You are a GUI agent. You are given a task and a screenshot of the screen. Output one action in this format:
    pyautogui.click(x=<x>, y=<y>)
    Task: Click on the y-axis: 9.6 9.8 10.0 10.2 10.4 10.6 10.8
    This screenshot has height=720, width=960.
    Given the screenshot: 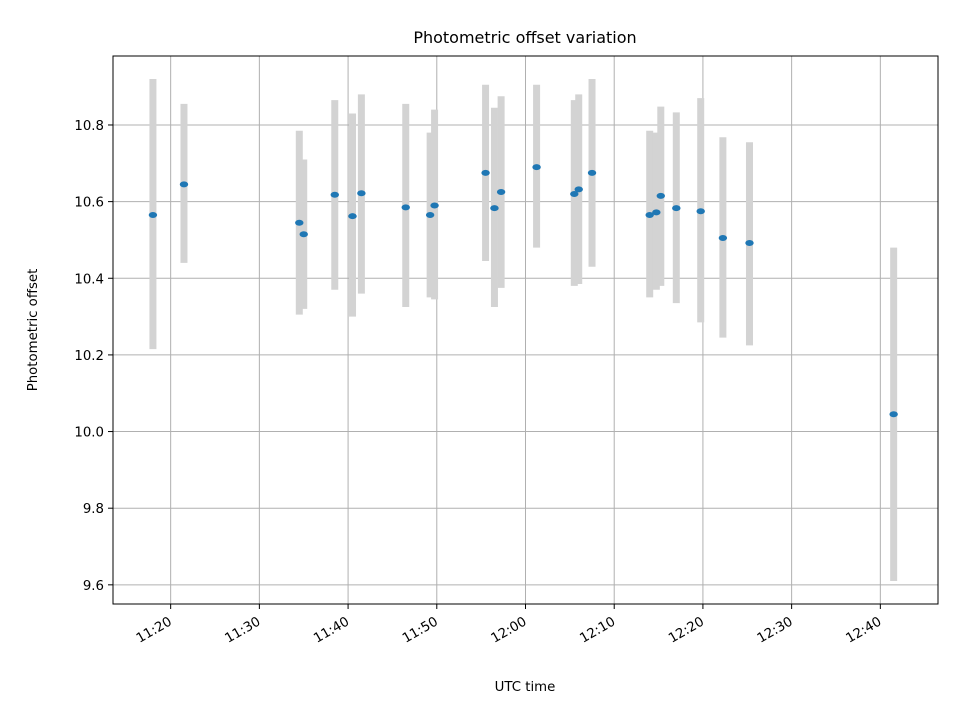 What is the action you would take?
    pyautogui.click(x=93, y=356)
    